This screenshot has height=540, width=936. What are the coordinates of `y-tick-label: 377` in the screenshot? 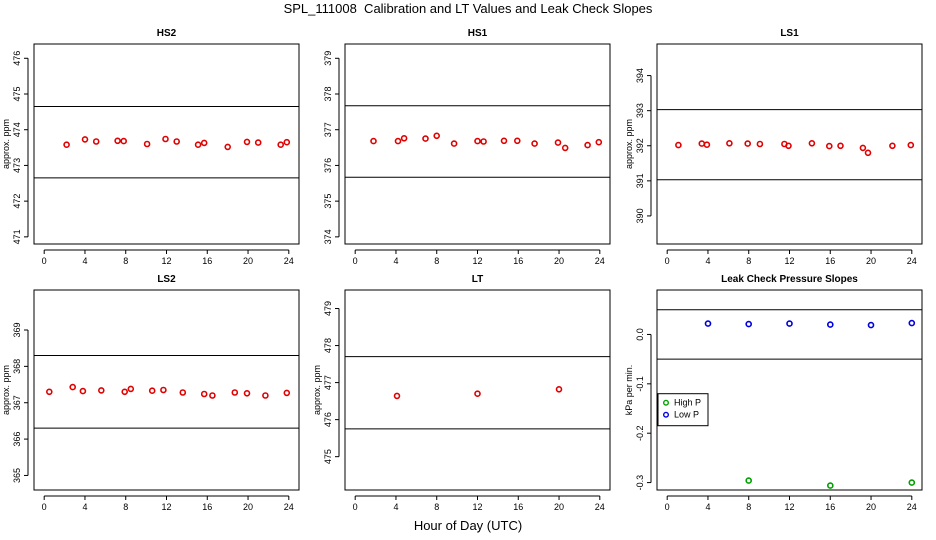 It's located at (328, 129).